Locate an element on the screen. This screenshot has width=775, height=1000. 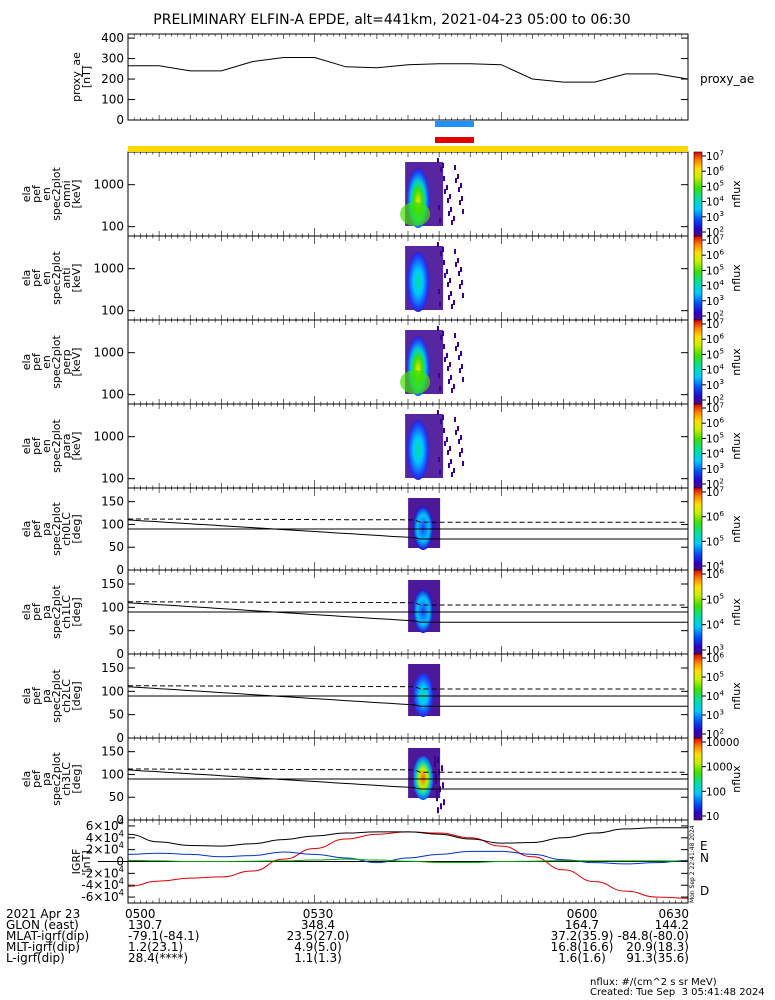
y-tick-label: -2×10⁴ is located at coordinates (102, 872).